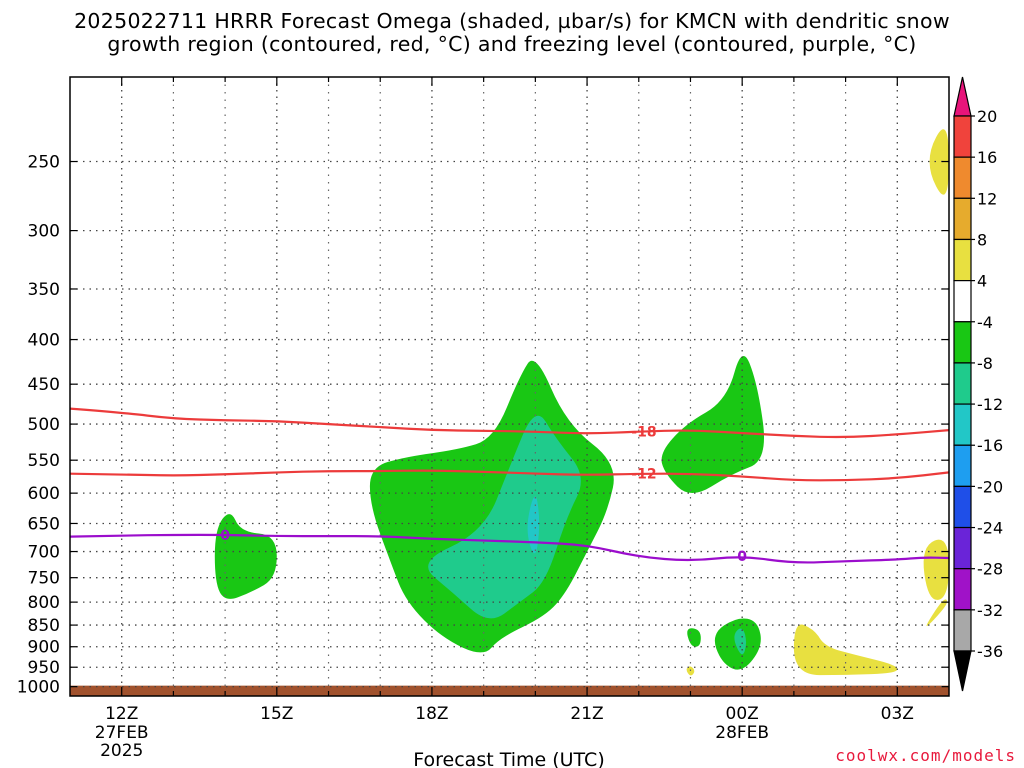 Image resolution: width=1024 pixels, height=768 pixels. I want to click on x-tick-label: 12Z, so click(121, 714).